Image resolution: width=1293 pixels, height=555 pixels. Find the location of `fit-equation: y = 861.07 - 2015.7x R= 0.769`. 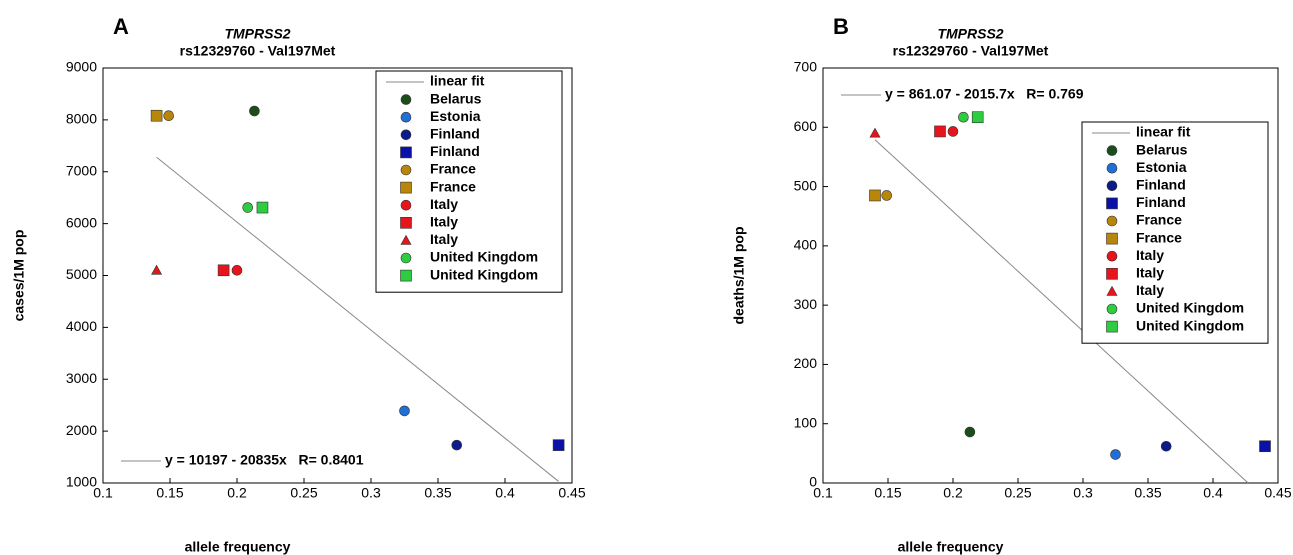

fit-equation: y = 861.07 - 2015.7x R= 0.769 is located at coordinates (984, 94).